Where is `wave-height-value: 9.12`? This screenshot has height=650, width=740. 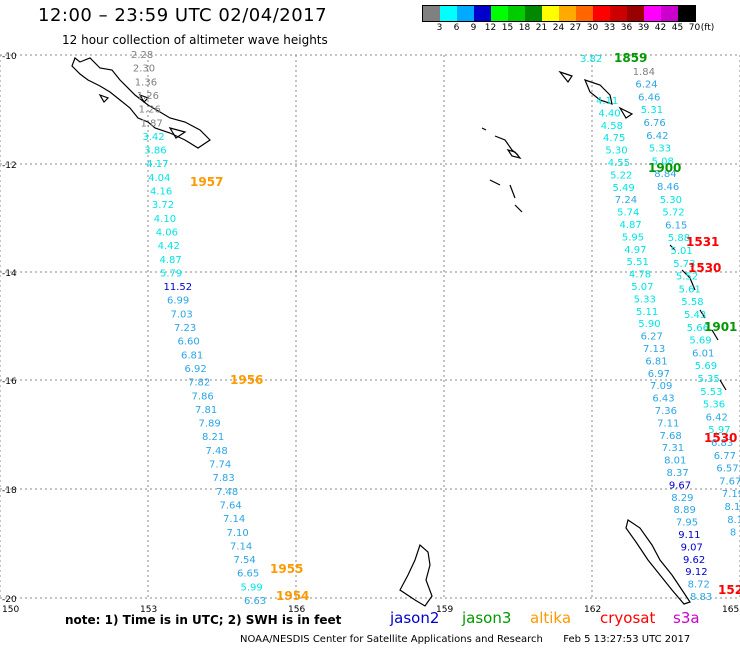
wave-height-value: 9.12 is located at coordinates (696, 572).